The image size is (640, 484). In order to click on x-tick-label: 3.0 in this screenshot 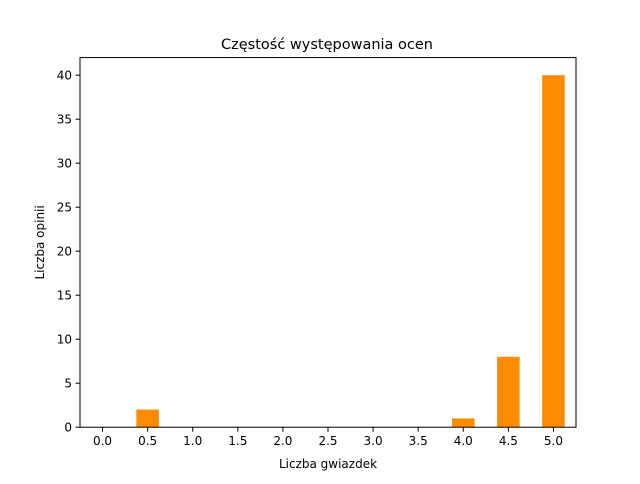, I will do `click(373, 441)`.